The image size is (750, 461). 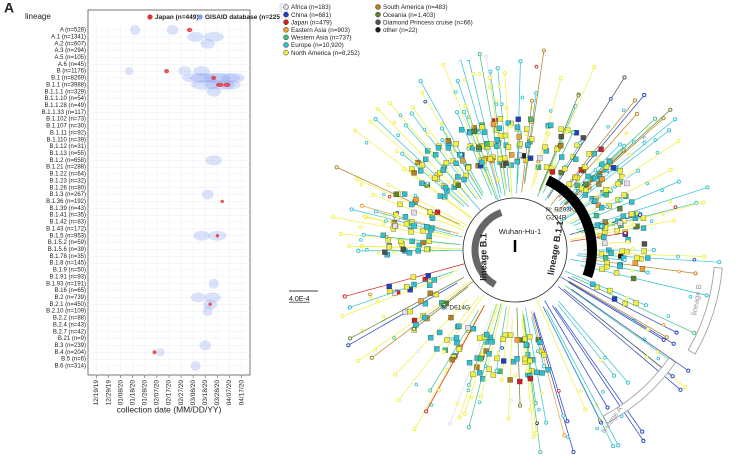 What do you see at coordinates (70, 367) in the screenshot?
I see `y-tick-label: B.6 (n=314)` at bounding box center [70, 367].